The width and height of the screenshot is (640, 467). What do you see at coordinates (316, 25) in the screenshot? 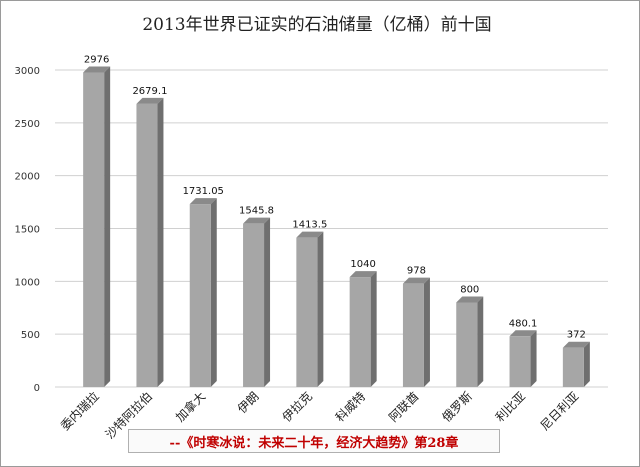
I see `chart-title: 2013年世界已证实的石油储量（亿桶）前十国` at bounding box center [316, 25].